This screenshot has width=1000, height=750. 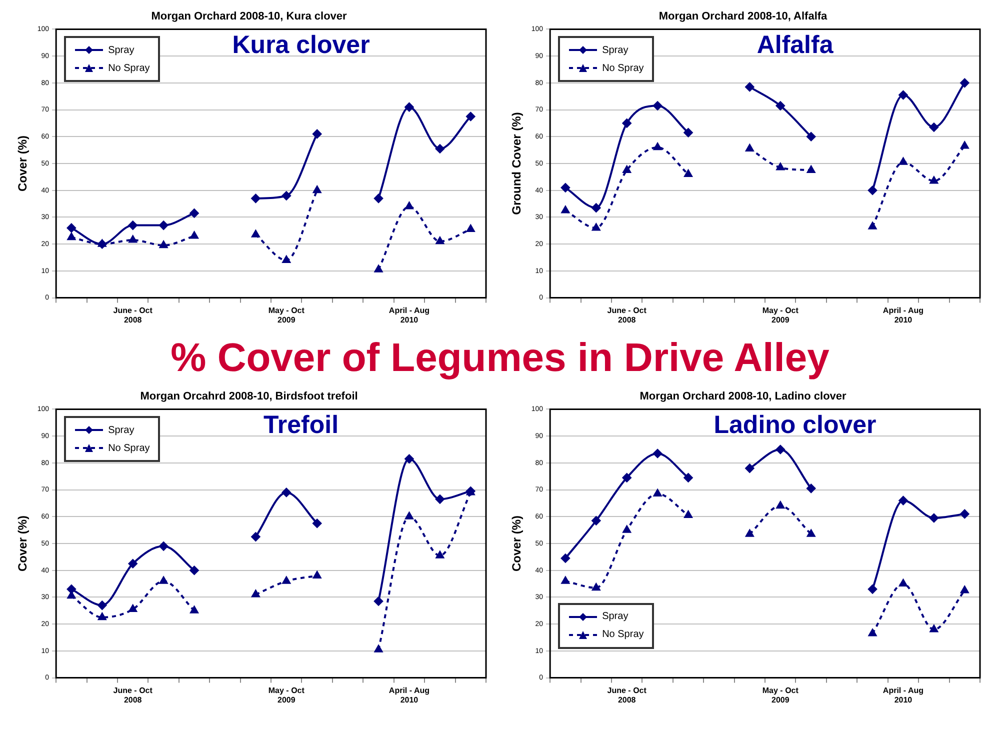 What do you see at coordinates (744, 396) in the screenshot?
I see `chart-title: Morgan Orchard 2008-10, Ladino clover` at bounding box center [744, 396].